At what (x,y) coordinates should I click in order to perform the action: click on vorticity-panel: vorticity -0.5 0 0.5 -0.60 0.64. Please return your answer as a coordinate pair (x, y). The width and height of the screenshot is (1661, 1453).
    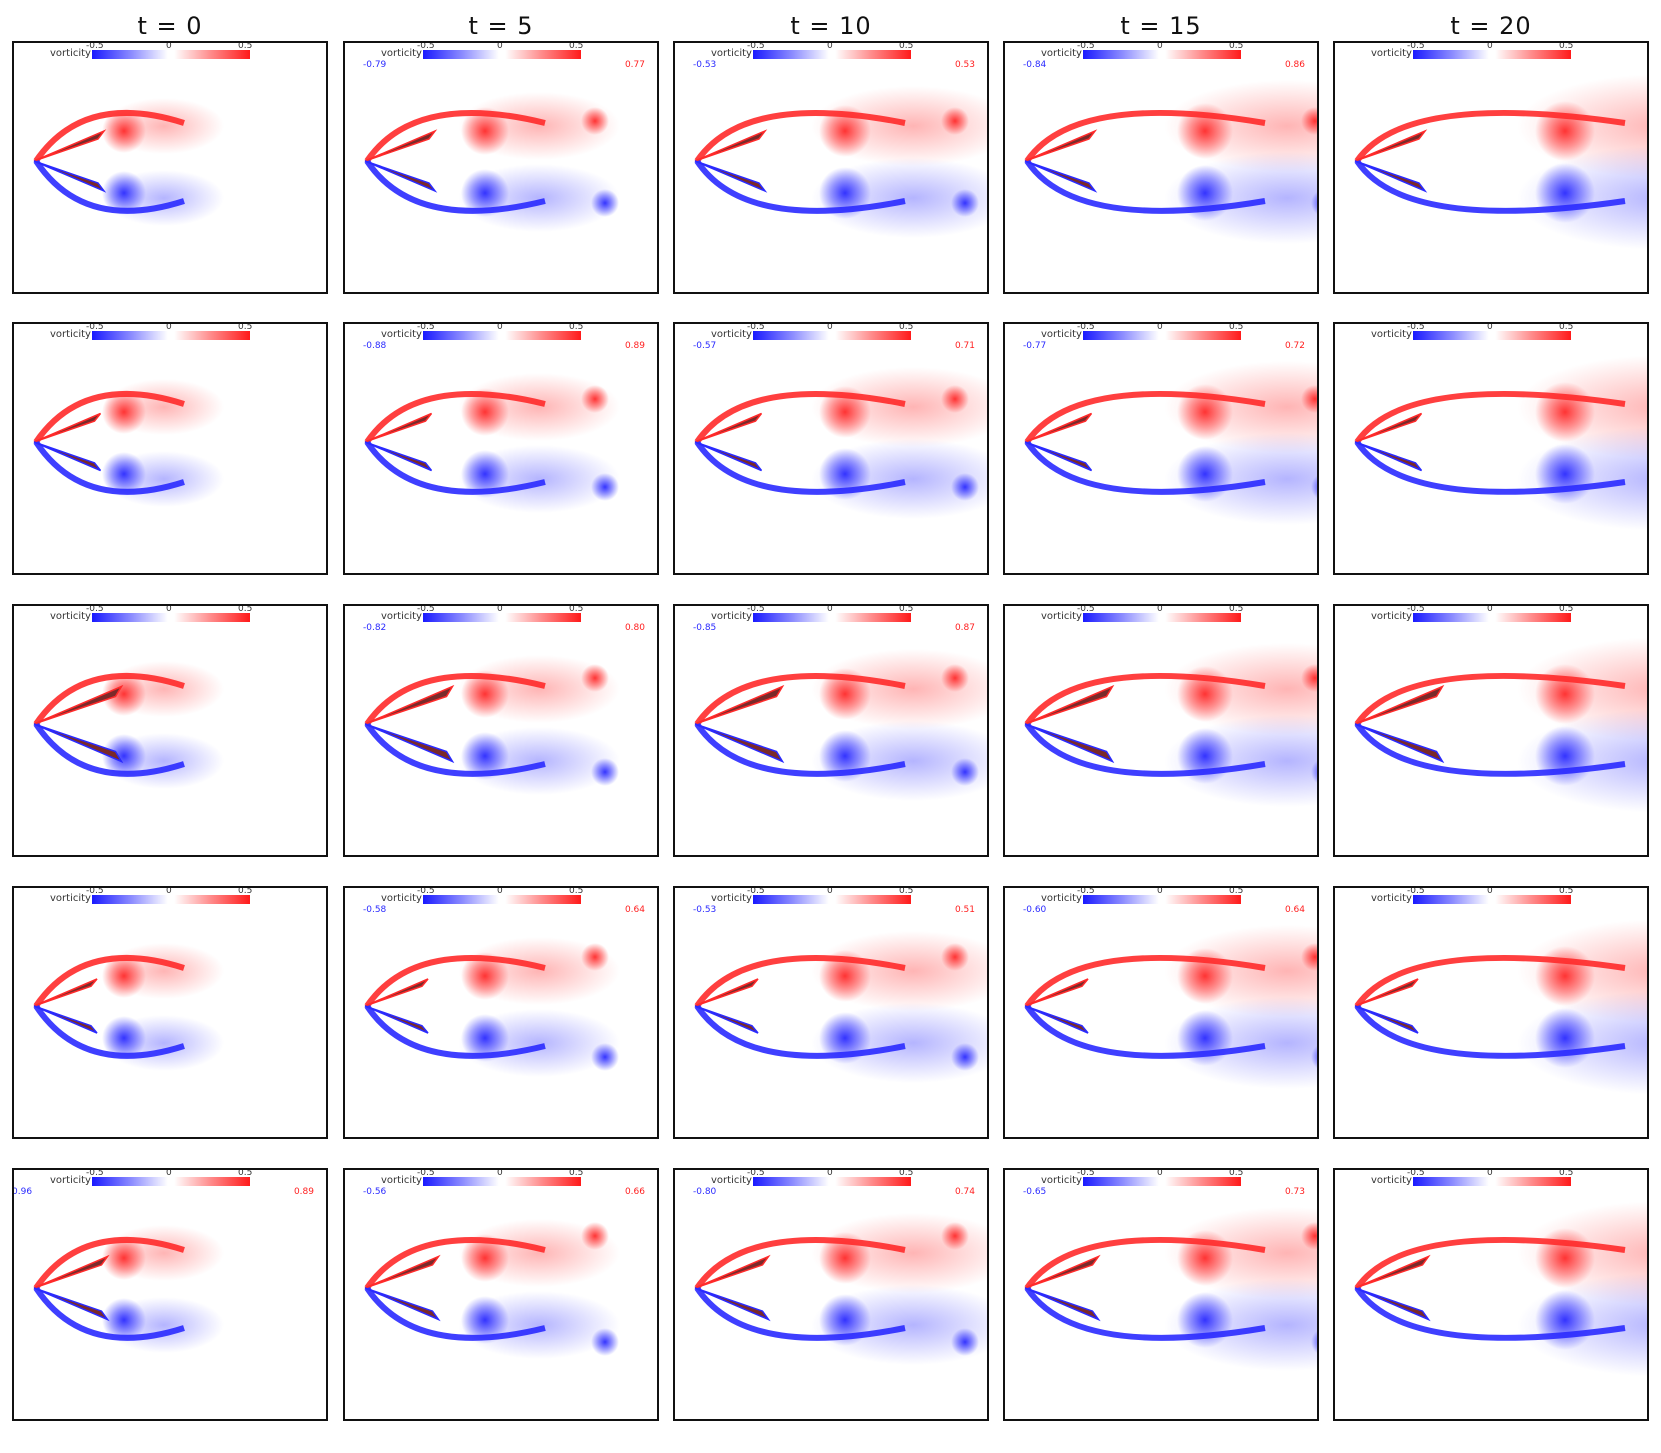
    Looking at the image, I should click on (1161, 1012).